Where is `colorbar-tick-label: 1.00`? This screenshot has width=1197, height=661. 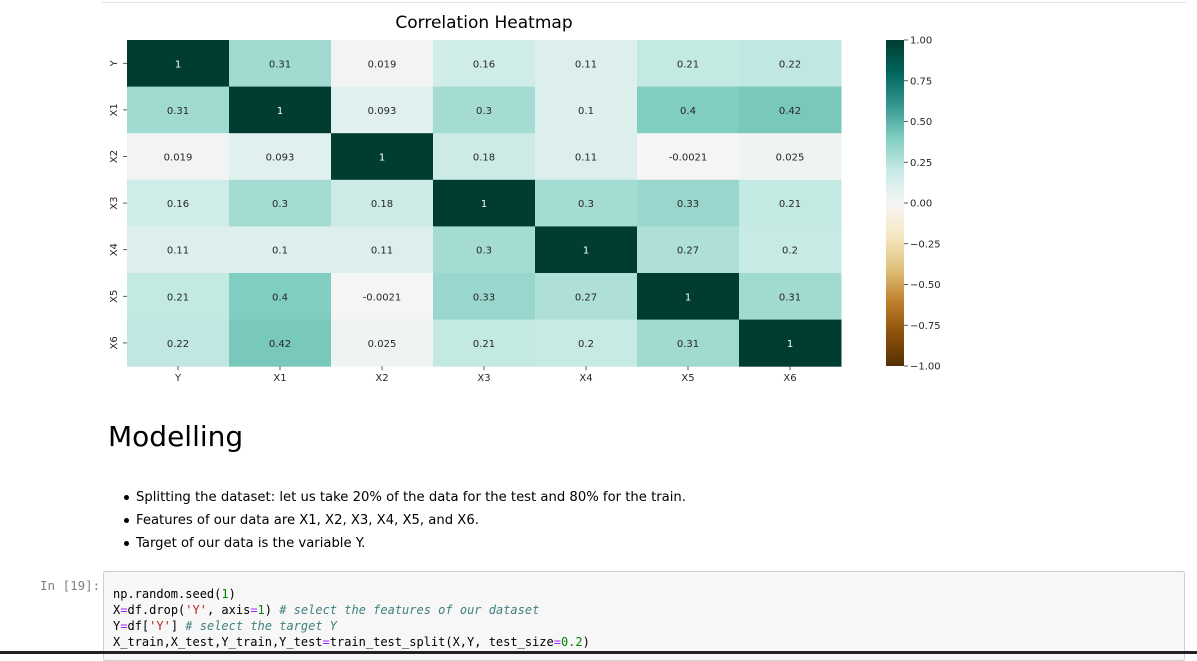 colorbar-tick-label: 1.00 is located at coordinates (921, 41).